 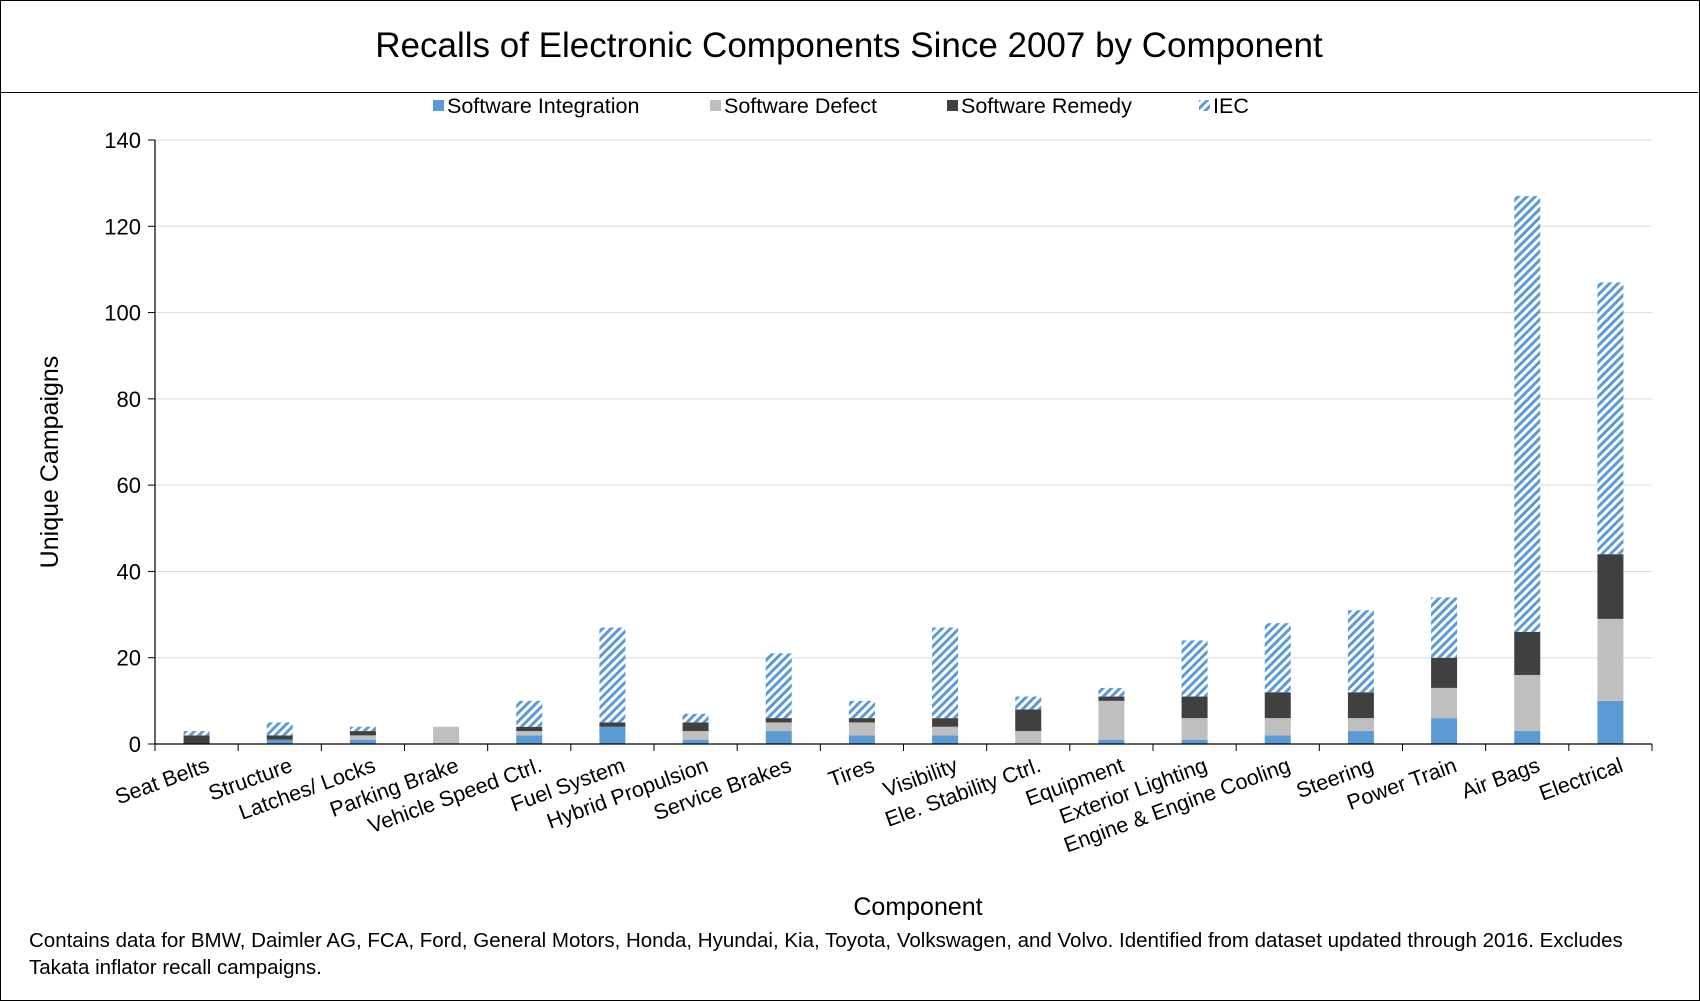 What do you see at coordinates (129, 485) in the screenshot?
I see `y-tick-label: 60` at bounding box center [129, 485].